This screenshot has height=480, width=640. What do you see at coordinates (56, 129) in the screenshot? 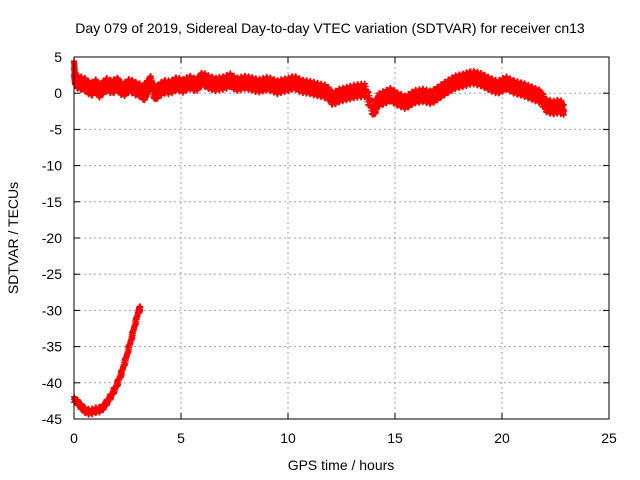
I see `y-tick-label: -5` at bounding box center [56, 129].